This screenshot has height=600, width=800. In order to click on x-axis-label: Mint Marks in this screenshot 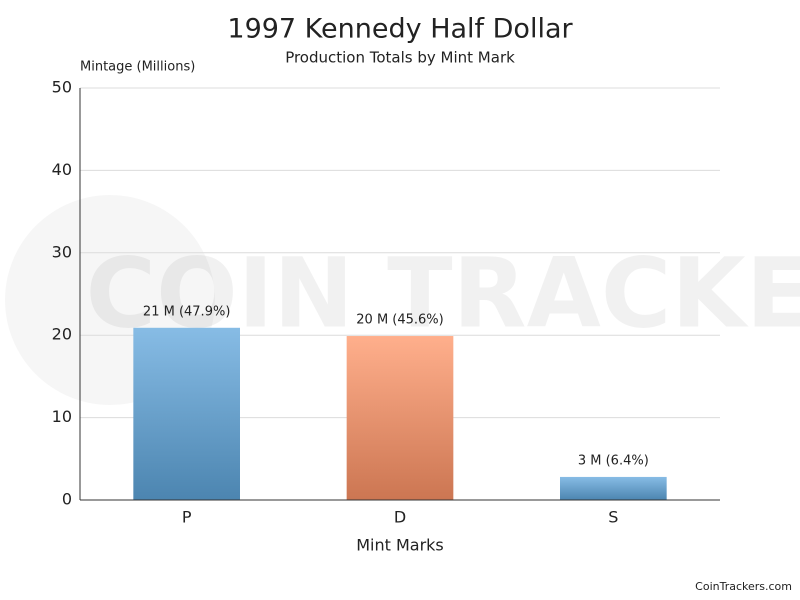, I will do `click(400, 545)`.